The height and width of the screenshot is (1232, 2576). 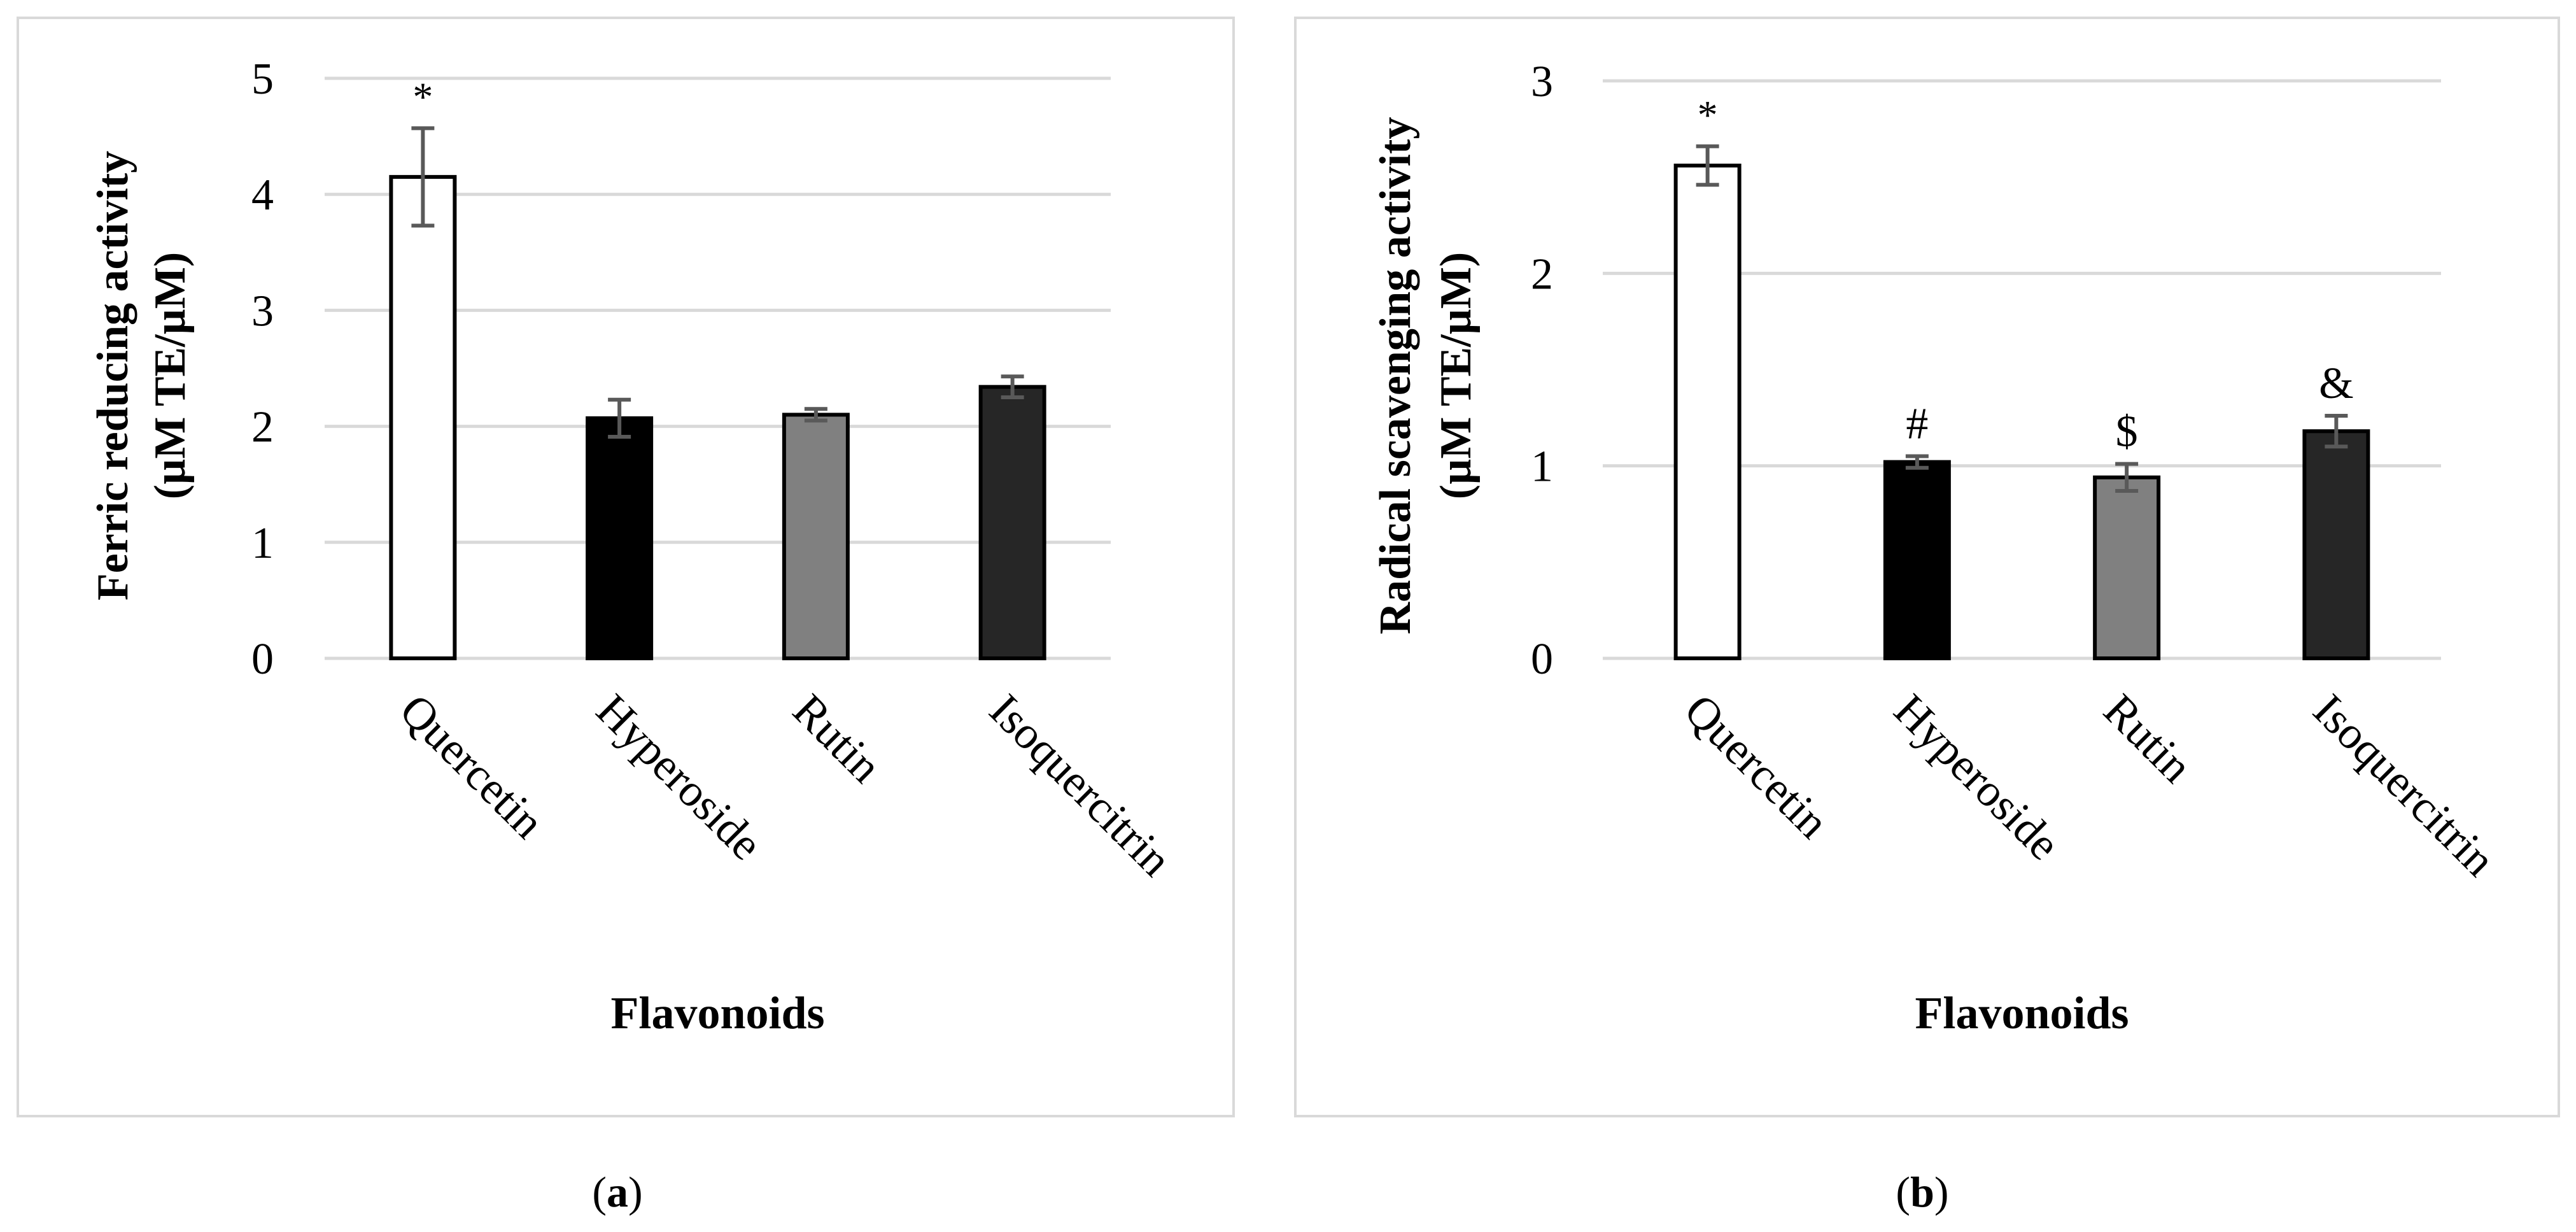 I want to click on panel-caption-letter: a, so click(x=618, y=1192).